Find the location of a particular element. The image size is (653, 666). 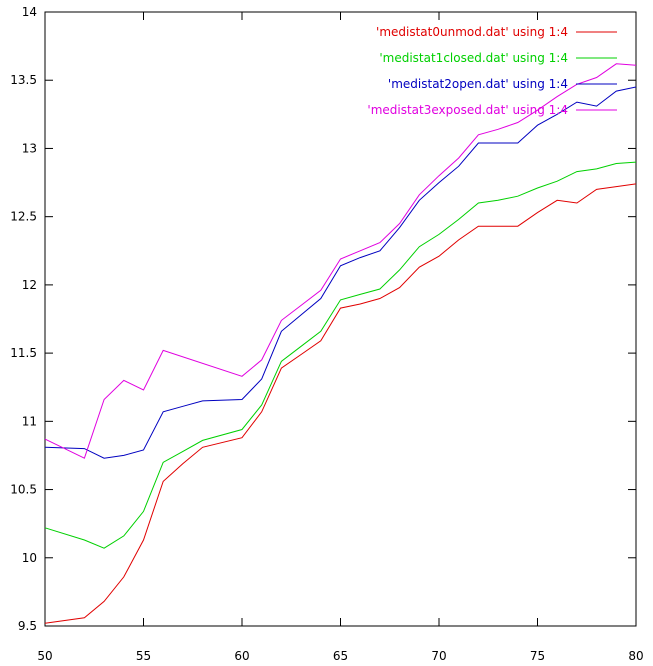

y-tick-label: 10.5 is located at coordinates (23, 490).